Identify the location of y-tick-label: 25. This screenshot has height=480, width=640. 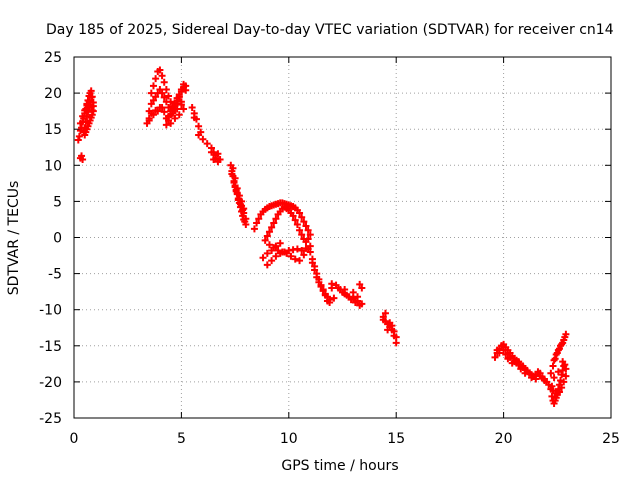
(53, 58).